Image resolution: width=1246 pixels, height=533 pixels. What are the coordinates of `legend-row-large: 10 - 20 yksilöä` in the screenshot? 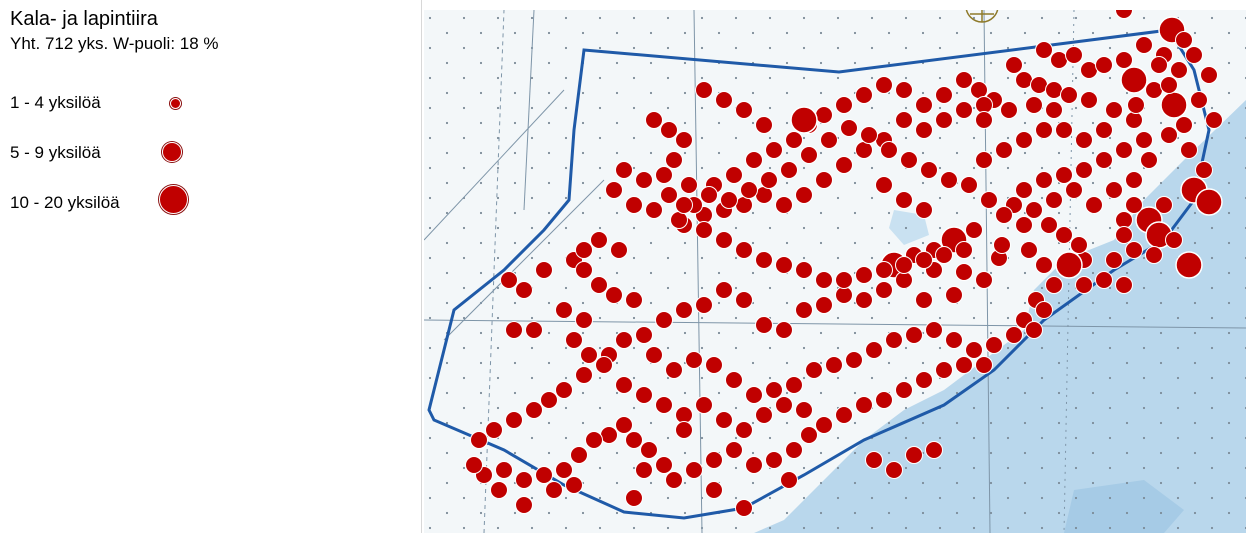 It's located at (160, 201).